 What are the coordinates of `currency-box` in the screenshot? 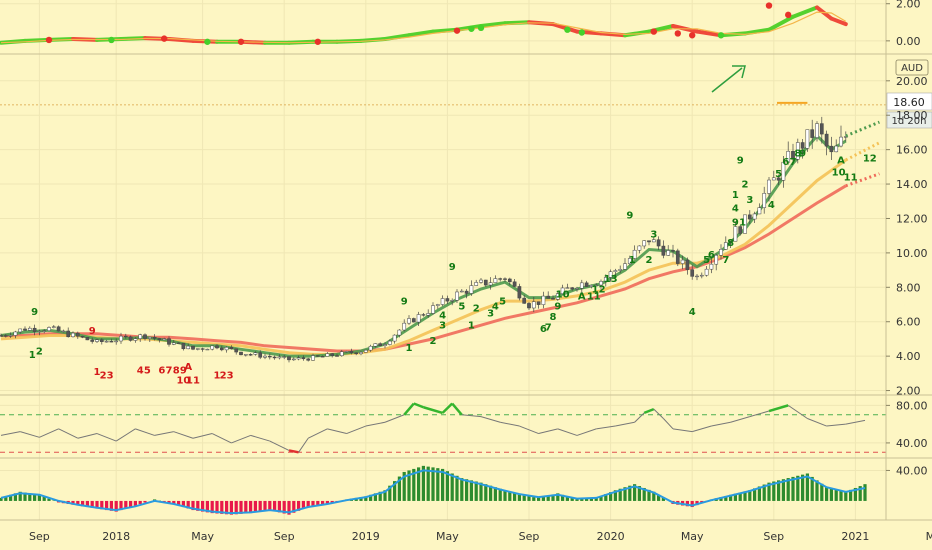 It's located at (912, 67).